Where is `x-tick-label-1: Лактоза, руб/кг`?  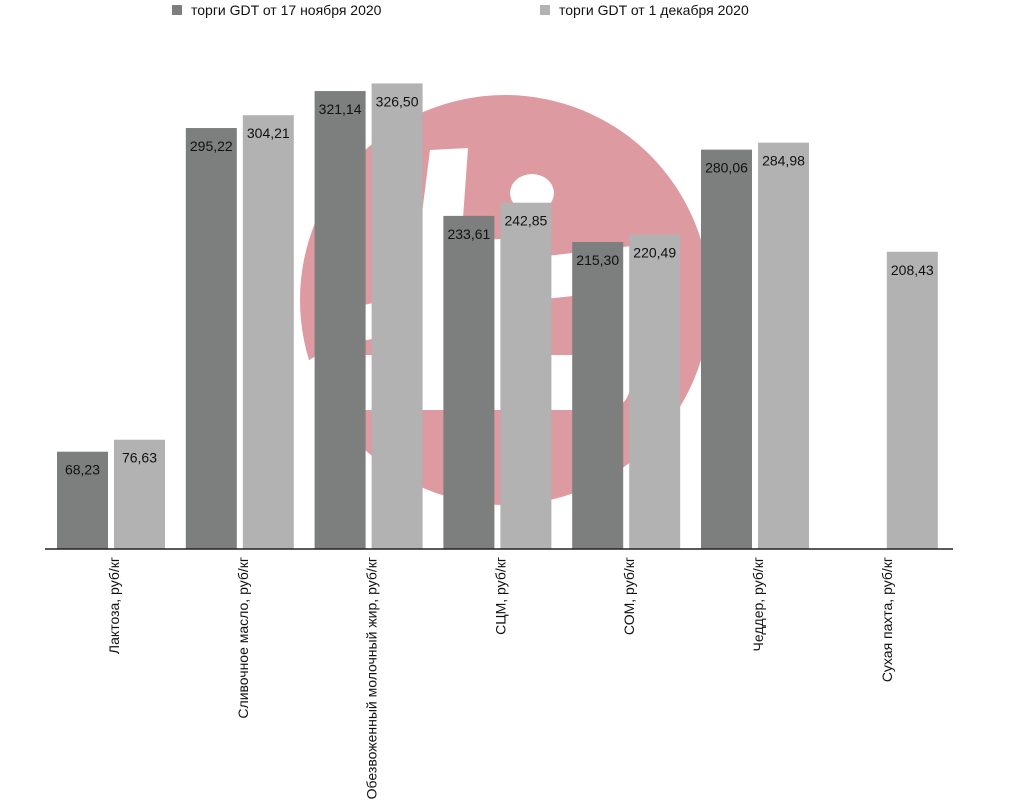 x-tick-label-1: Лактоза, руб/кг is located at coordinates (114, 605).